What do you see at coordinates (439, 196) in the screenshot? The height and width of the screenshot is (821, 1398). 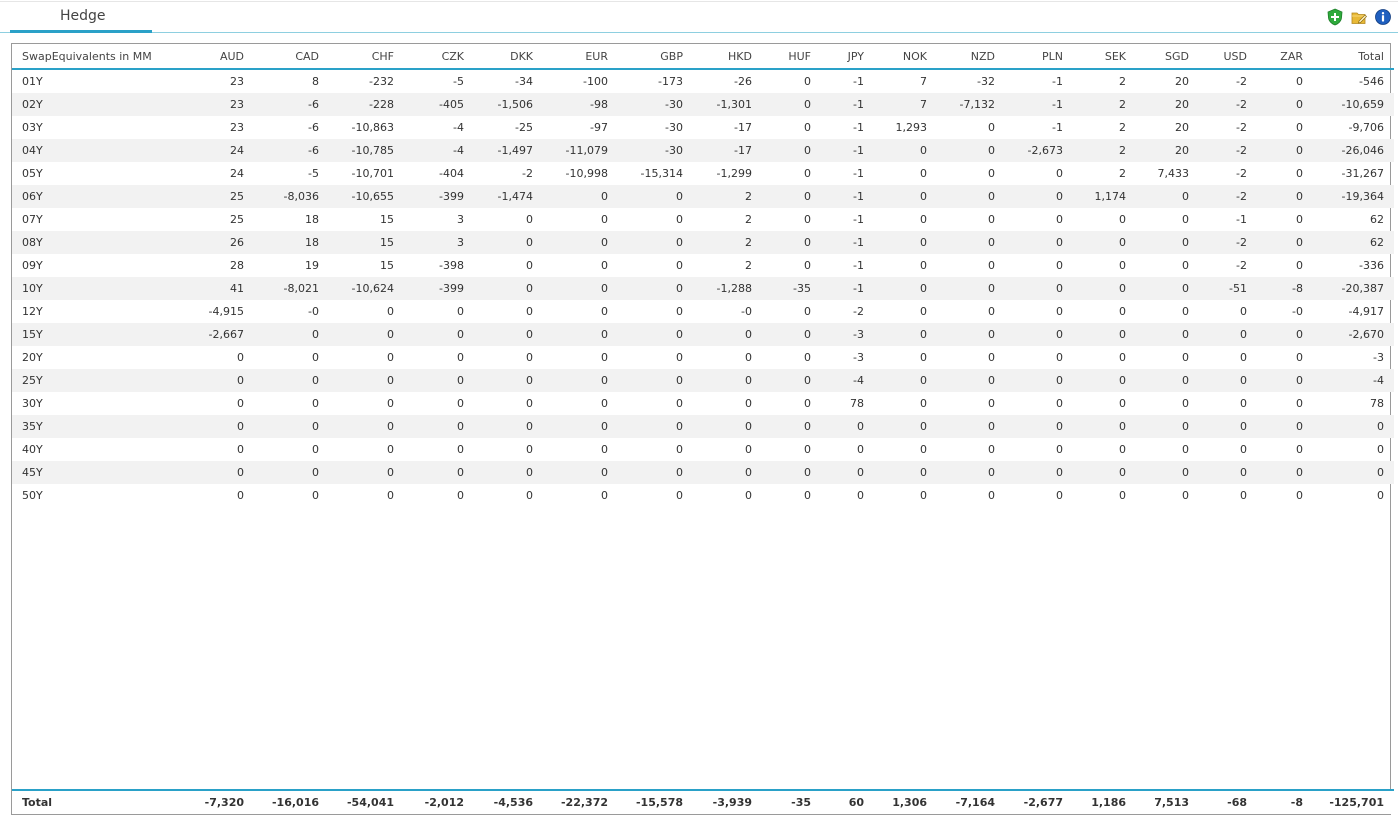 I see `table-cell: -399` at bounding box center [439, 196].